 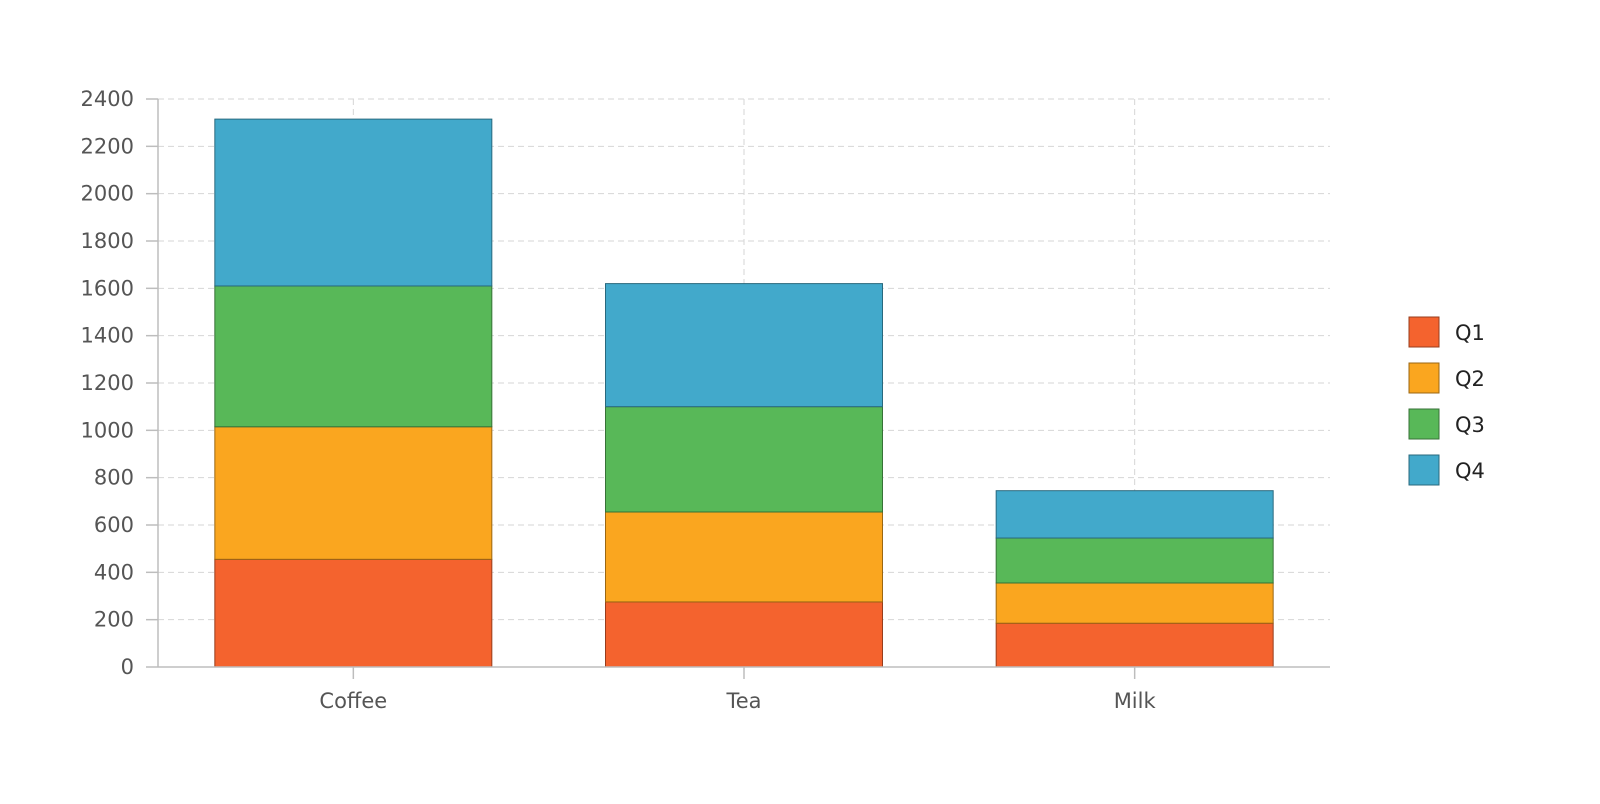 I want to click on y-tick-label: 2000, so click(x=107, y=194).